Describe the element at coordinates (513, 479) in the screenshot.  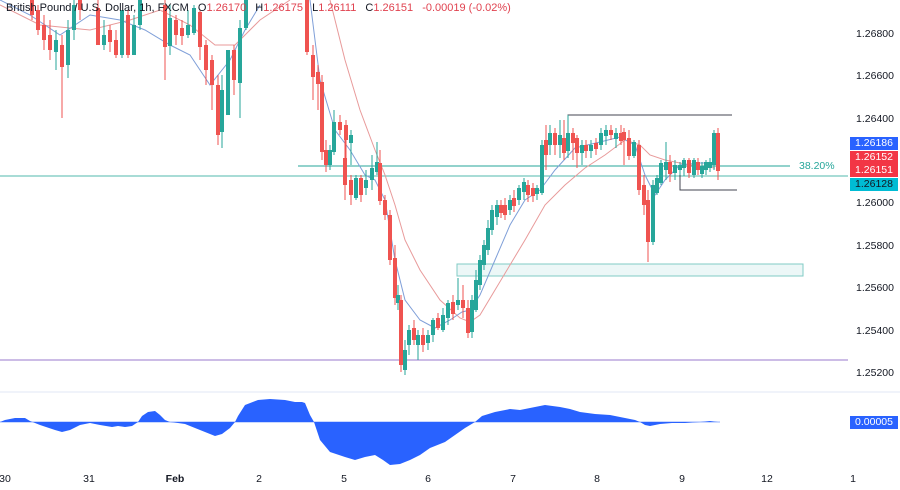
I see `time-tick: 7` at that location.